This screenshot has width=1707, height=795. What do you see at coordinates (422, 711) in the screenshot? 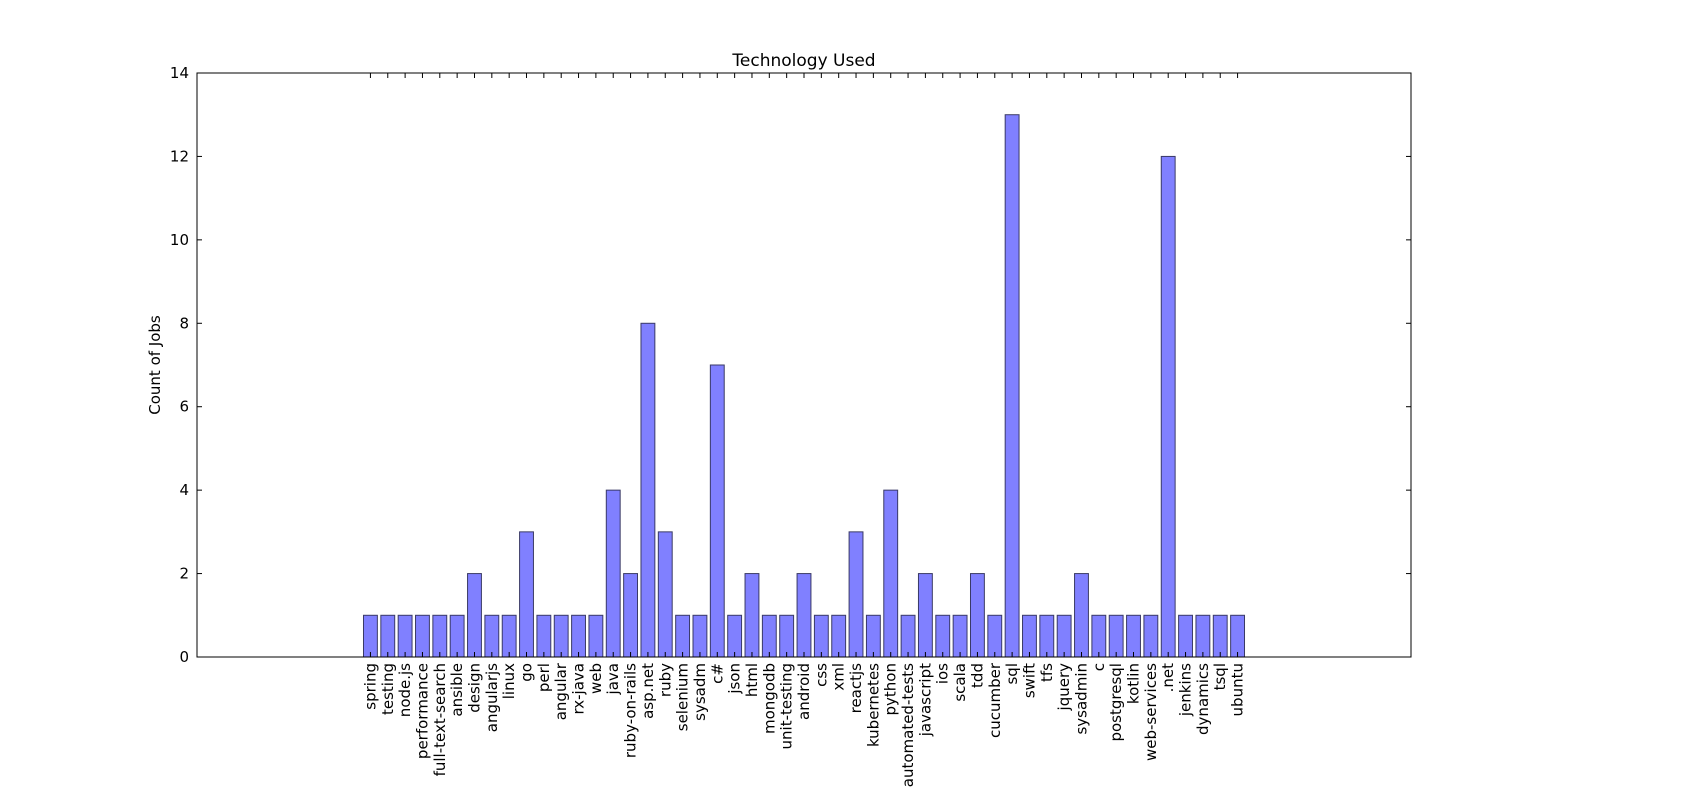
I see `x-tick-label: performance` at bounding box center [422, 711].